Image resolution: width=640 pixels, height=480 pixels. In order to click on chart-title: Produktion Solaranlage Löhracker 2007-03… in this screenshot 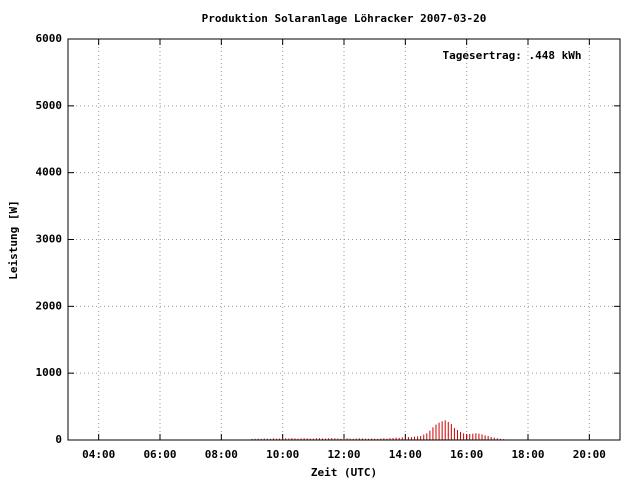, I will do `click(344, 18)`.